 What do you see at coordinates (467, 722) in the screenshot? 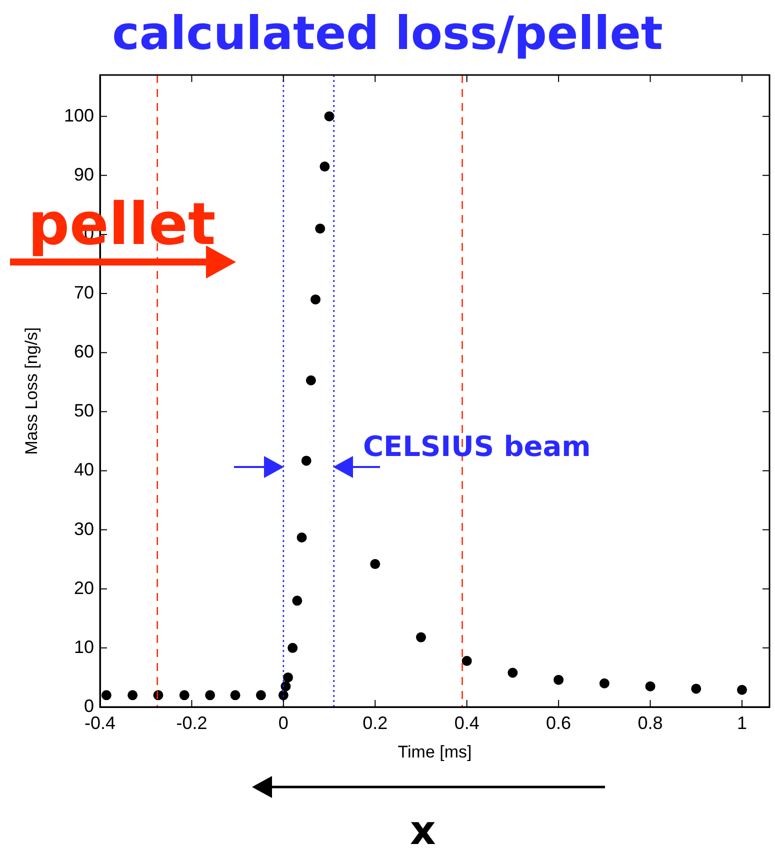
I see `x-tick-label: 0.4` at bounding box center [467, 722].